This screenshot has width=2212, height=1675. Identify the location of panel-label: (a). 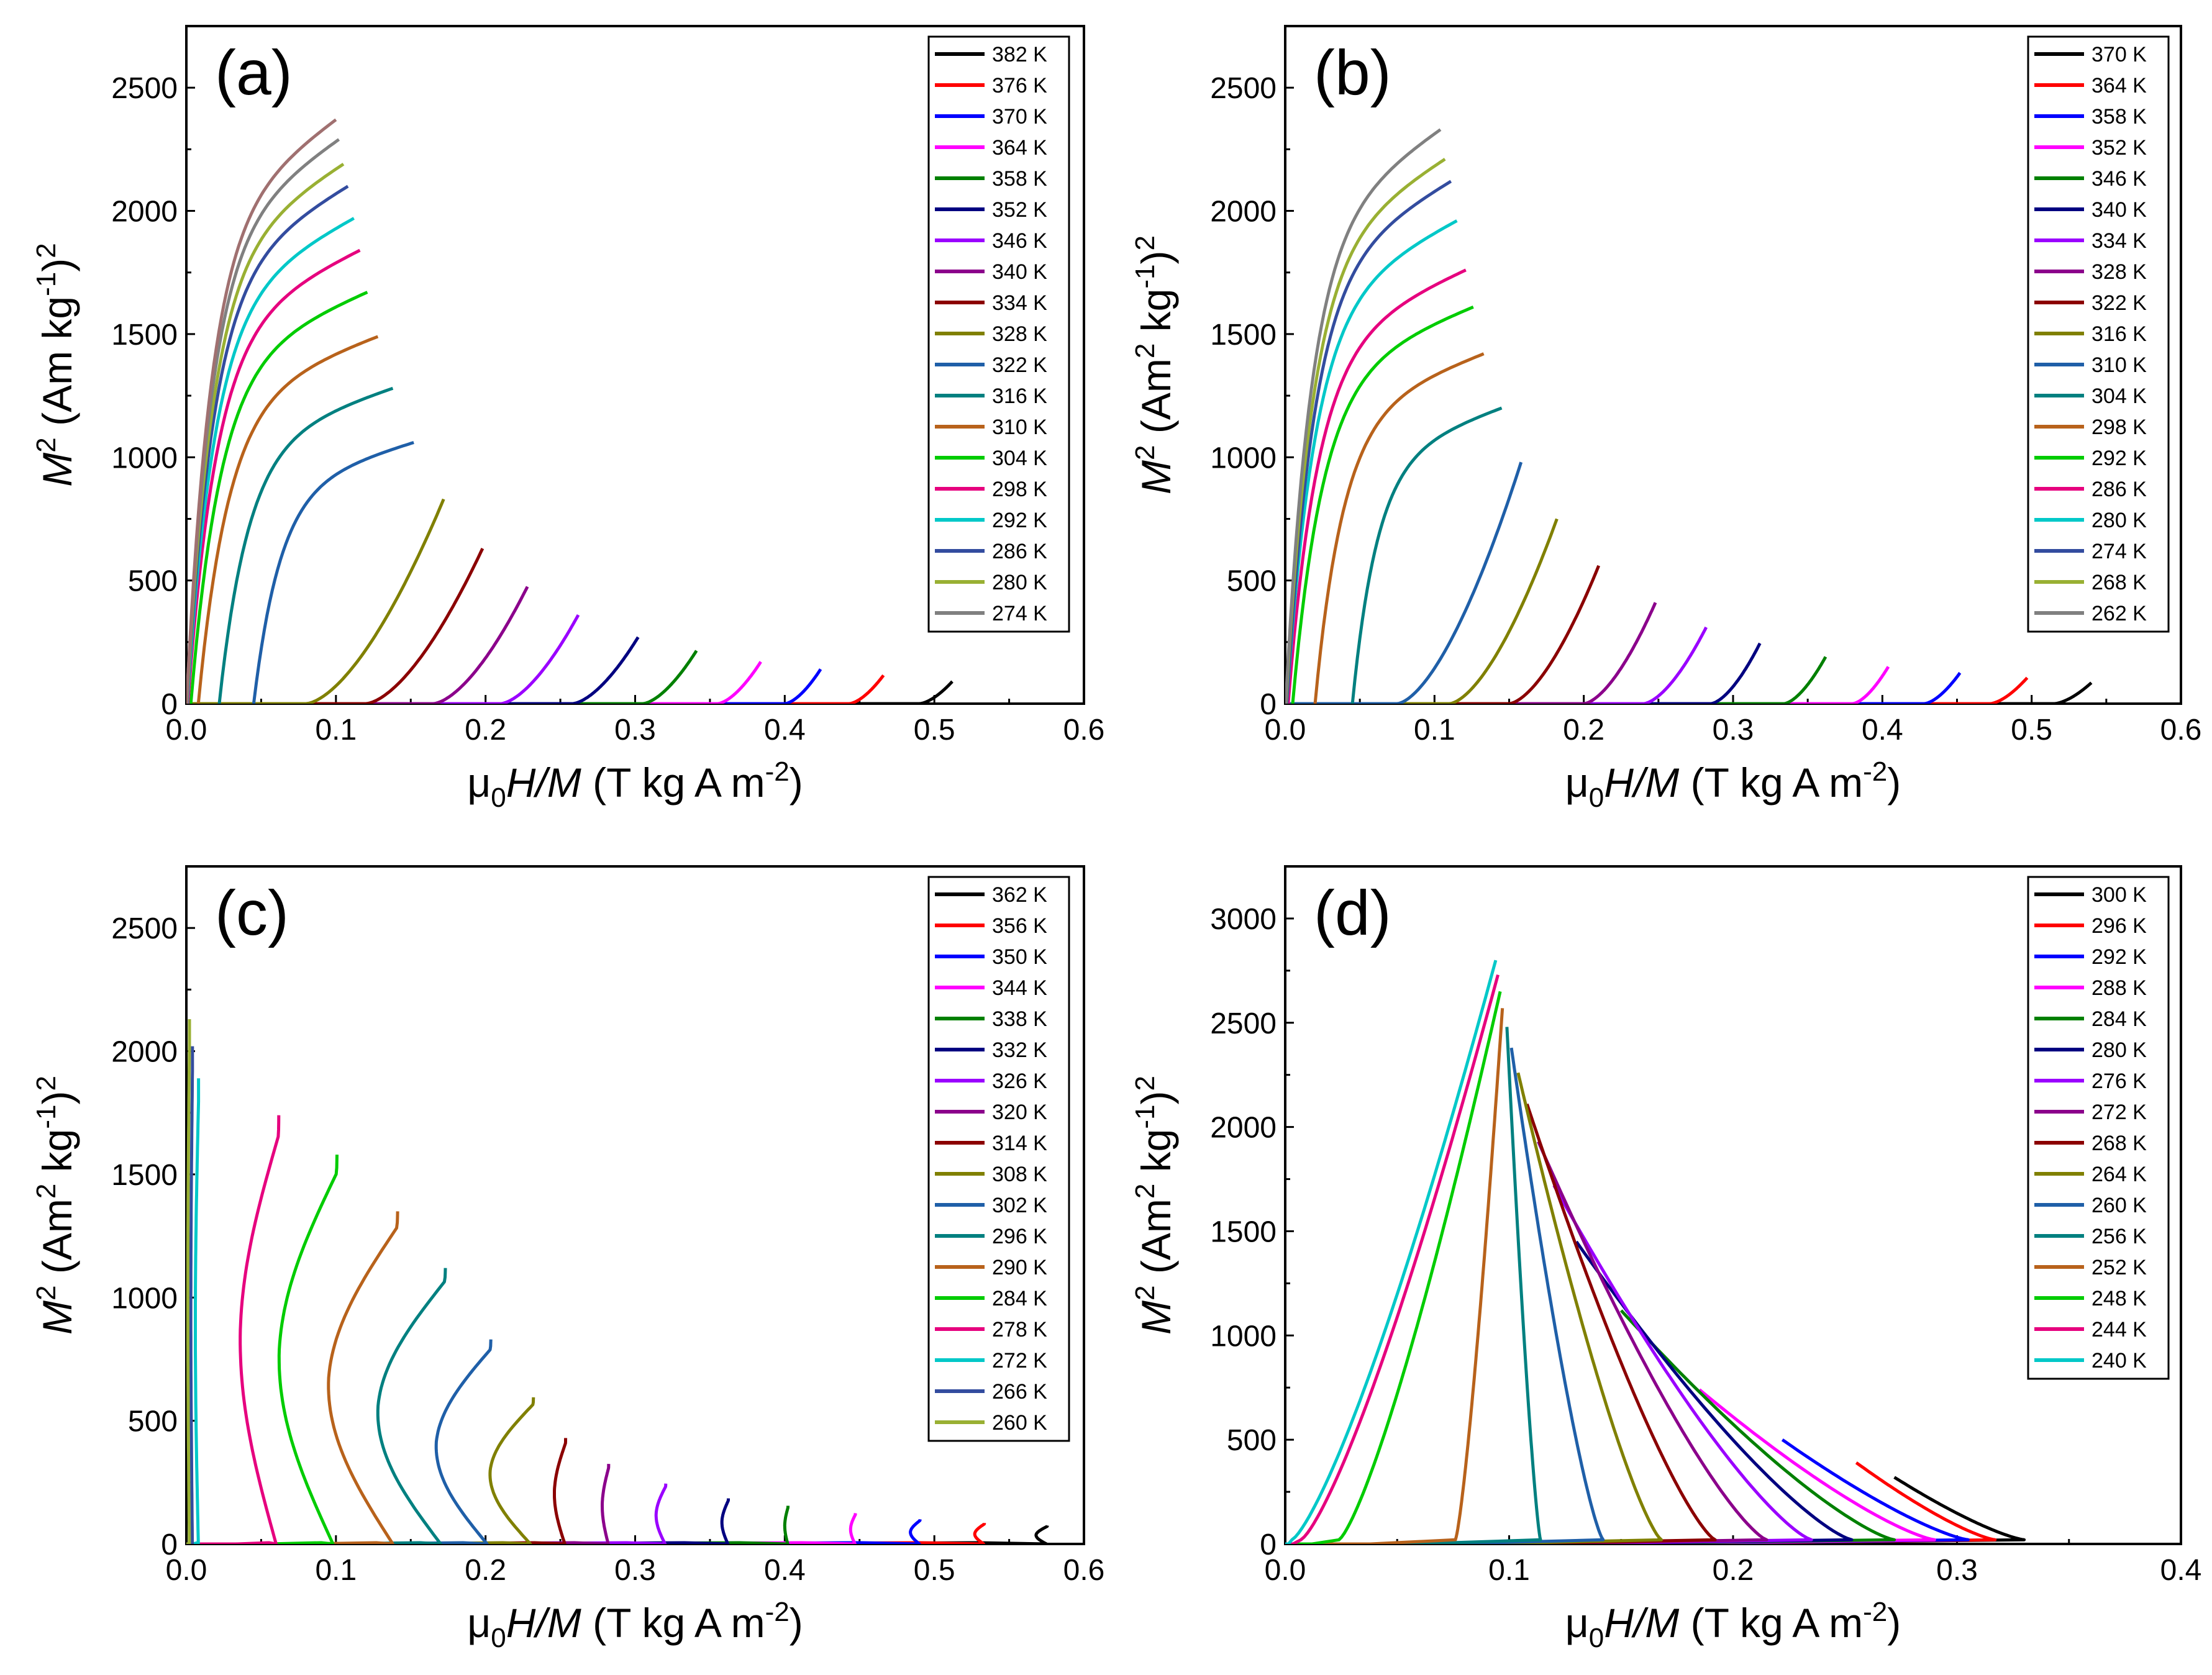
(254, 72).